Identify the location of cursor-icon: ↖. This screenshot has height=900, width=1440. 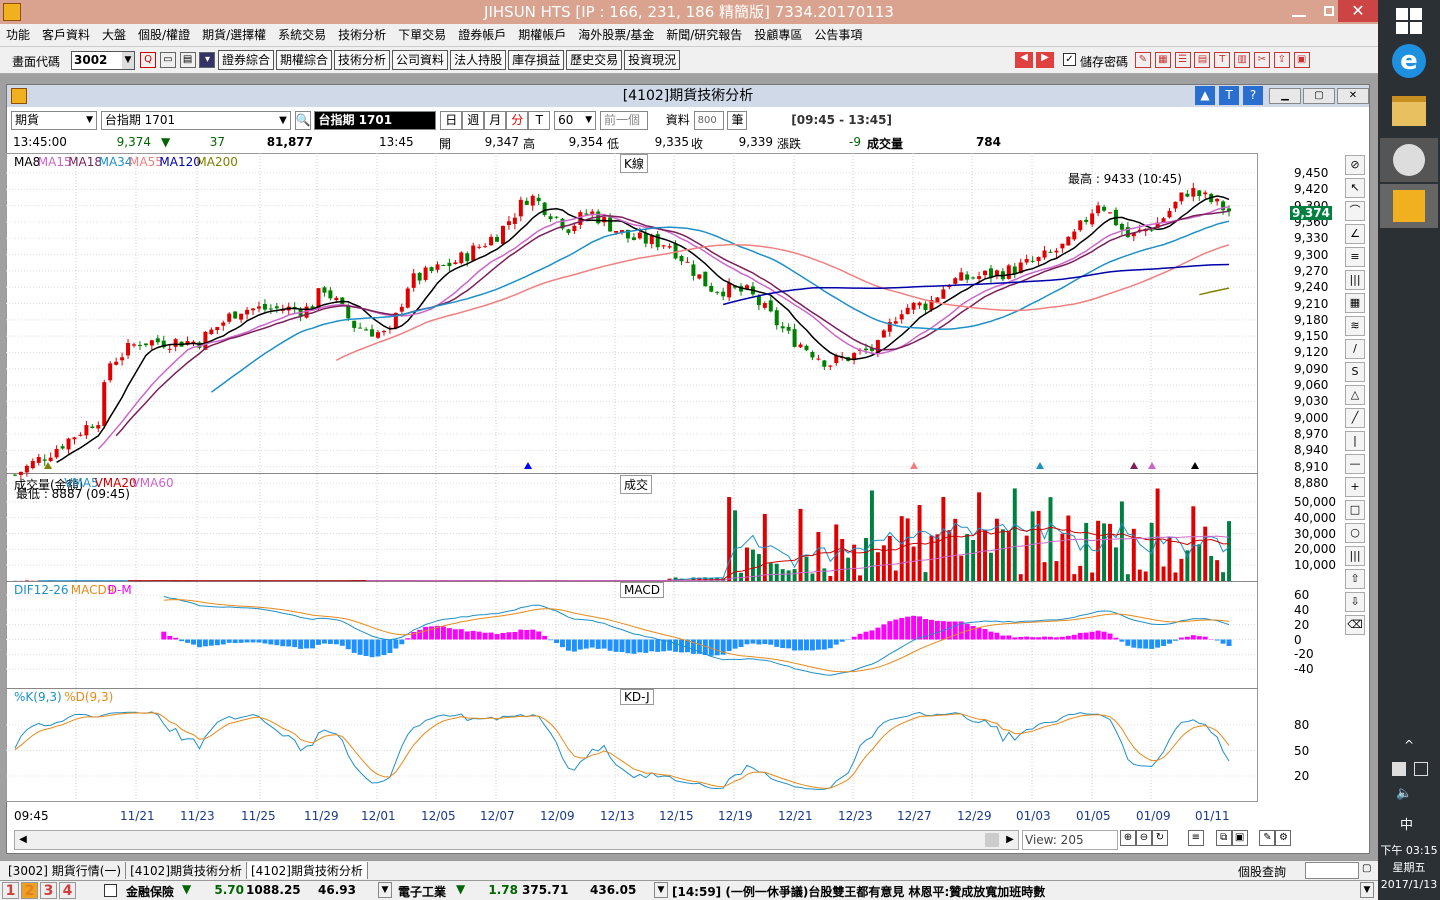
(1355, 188).